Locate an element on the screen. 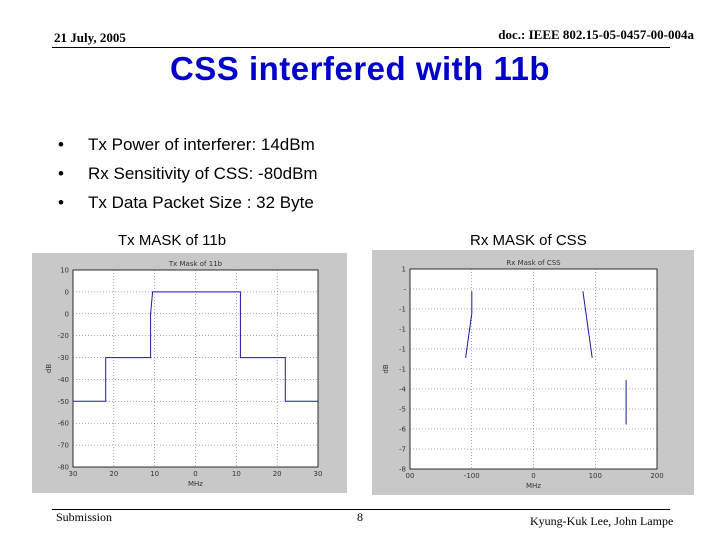  bullet-text: Tx Data Packet Size : 32 Byte is located at coordinates (201, 202).